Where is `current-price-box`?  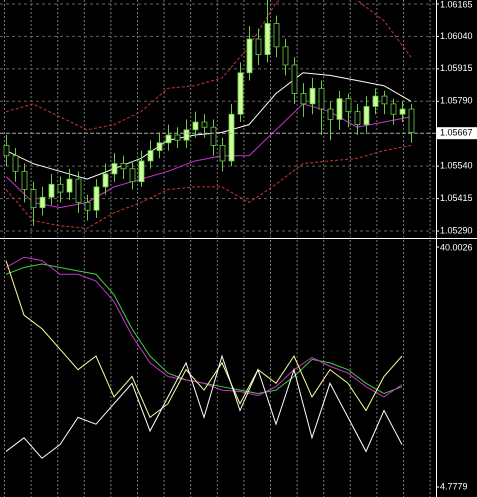
current-price-box is located at coordinates (457, 133).